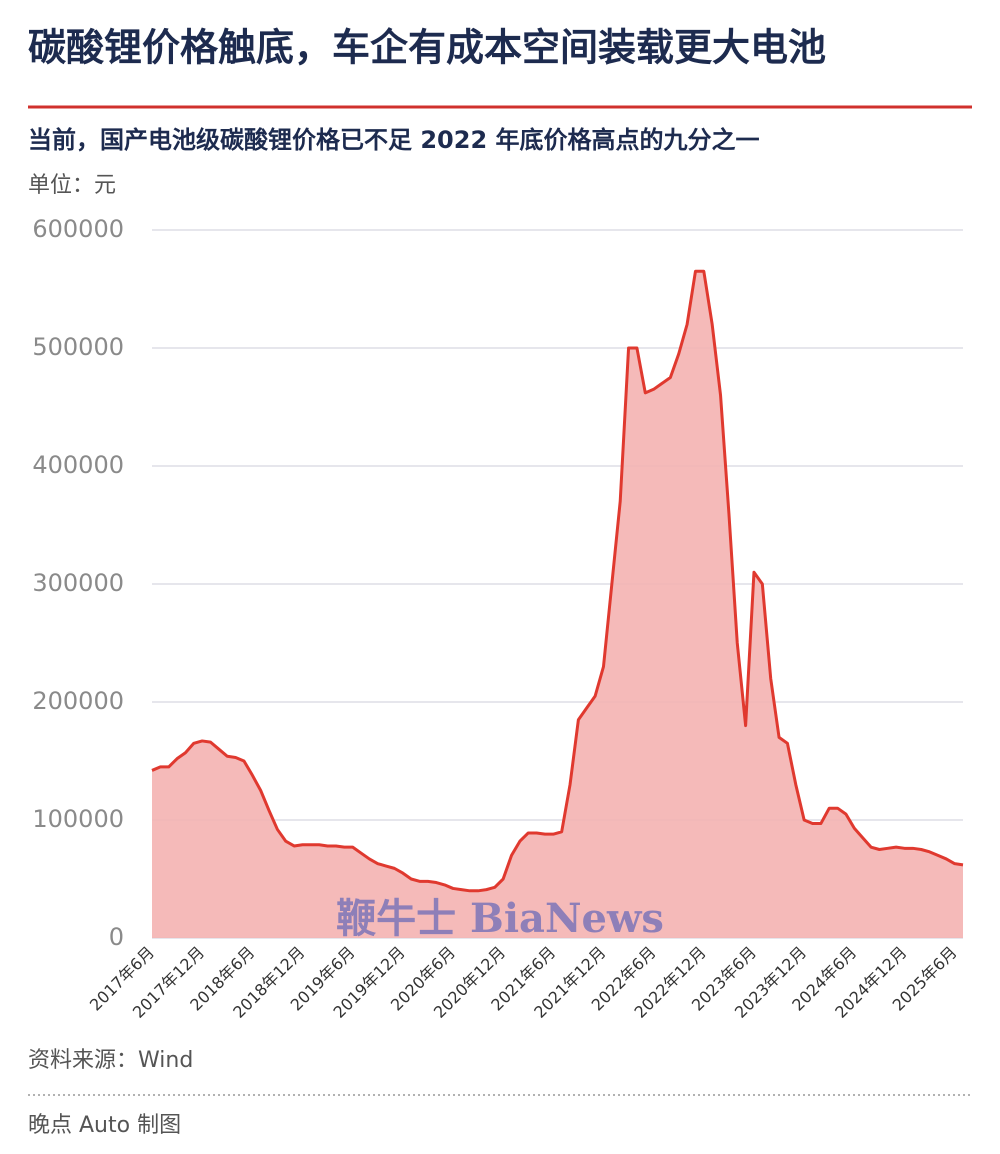 The width and height of the screenshot is (1000, 1154). Describe the element at coordinates (72, 185) in the screenshot. I see `unit-label: 单位：元` at that location.